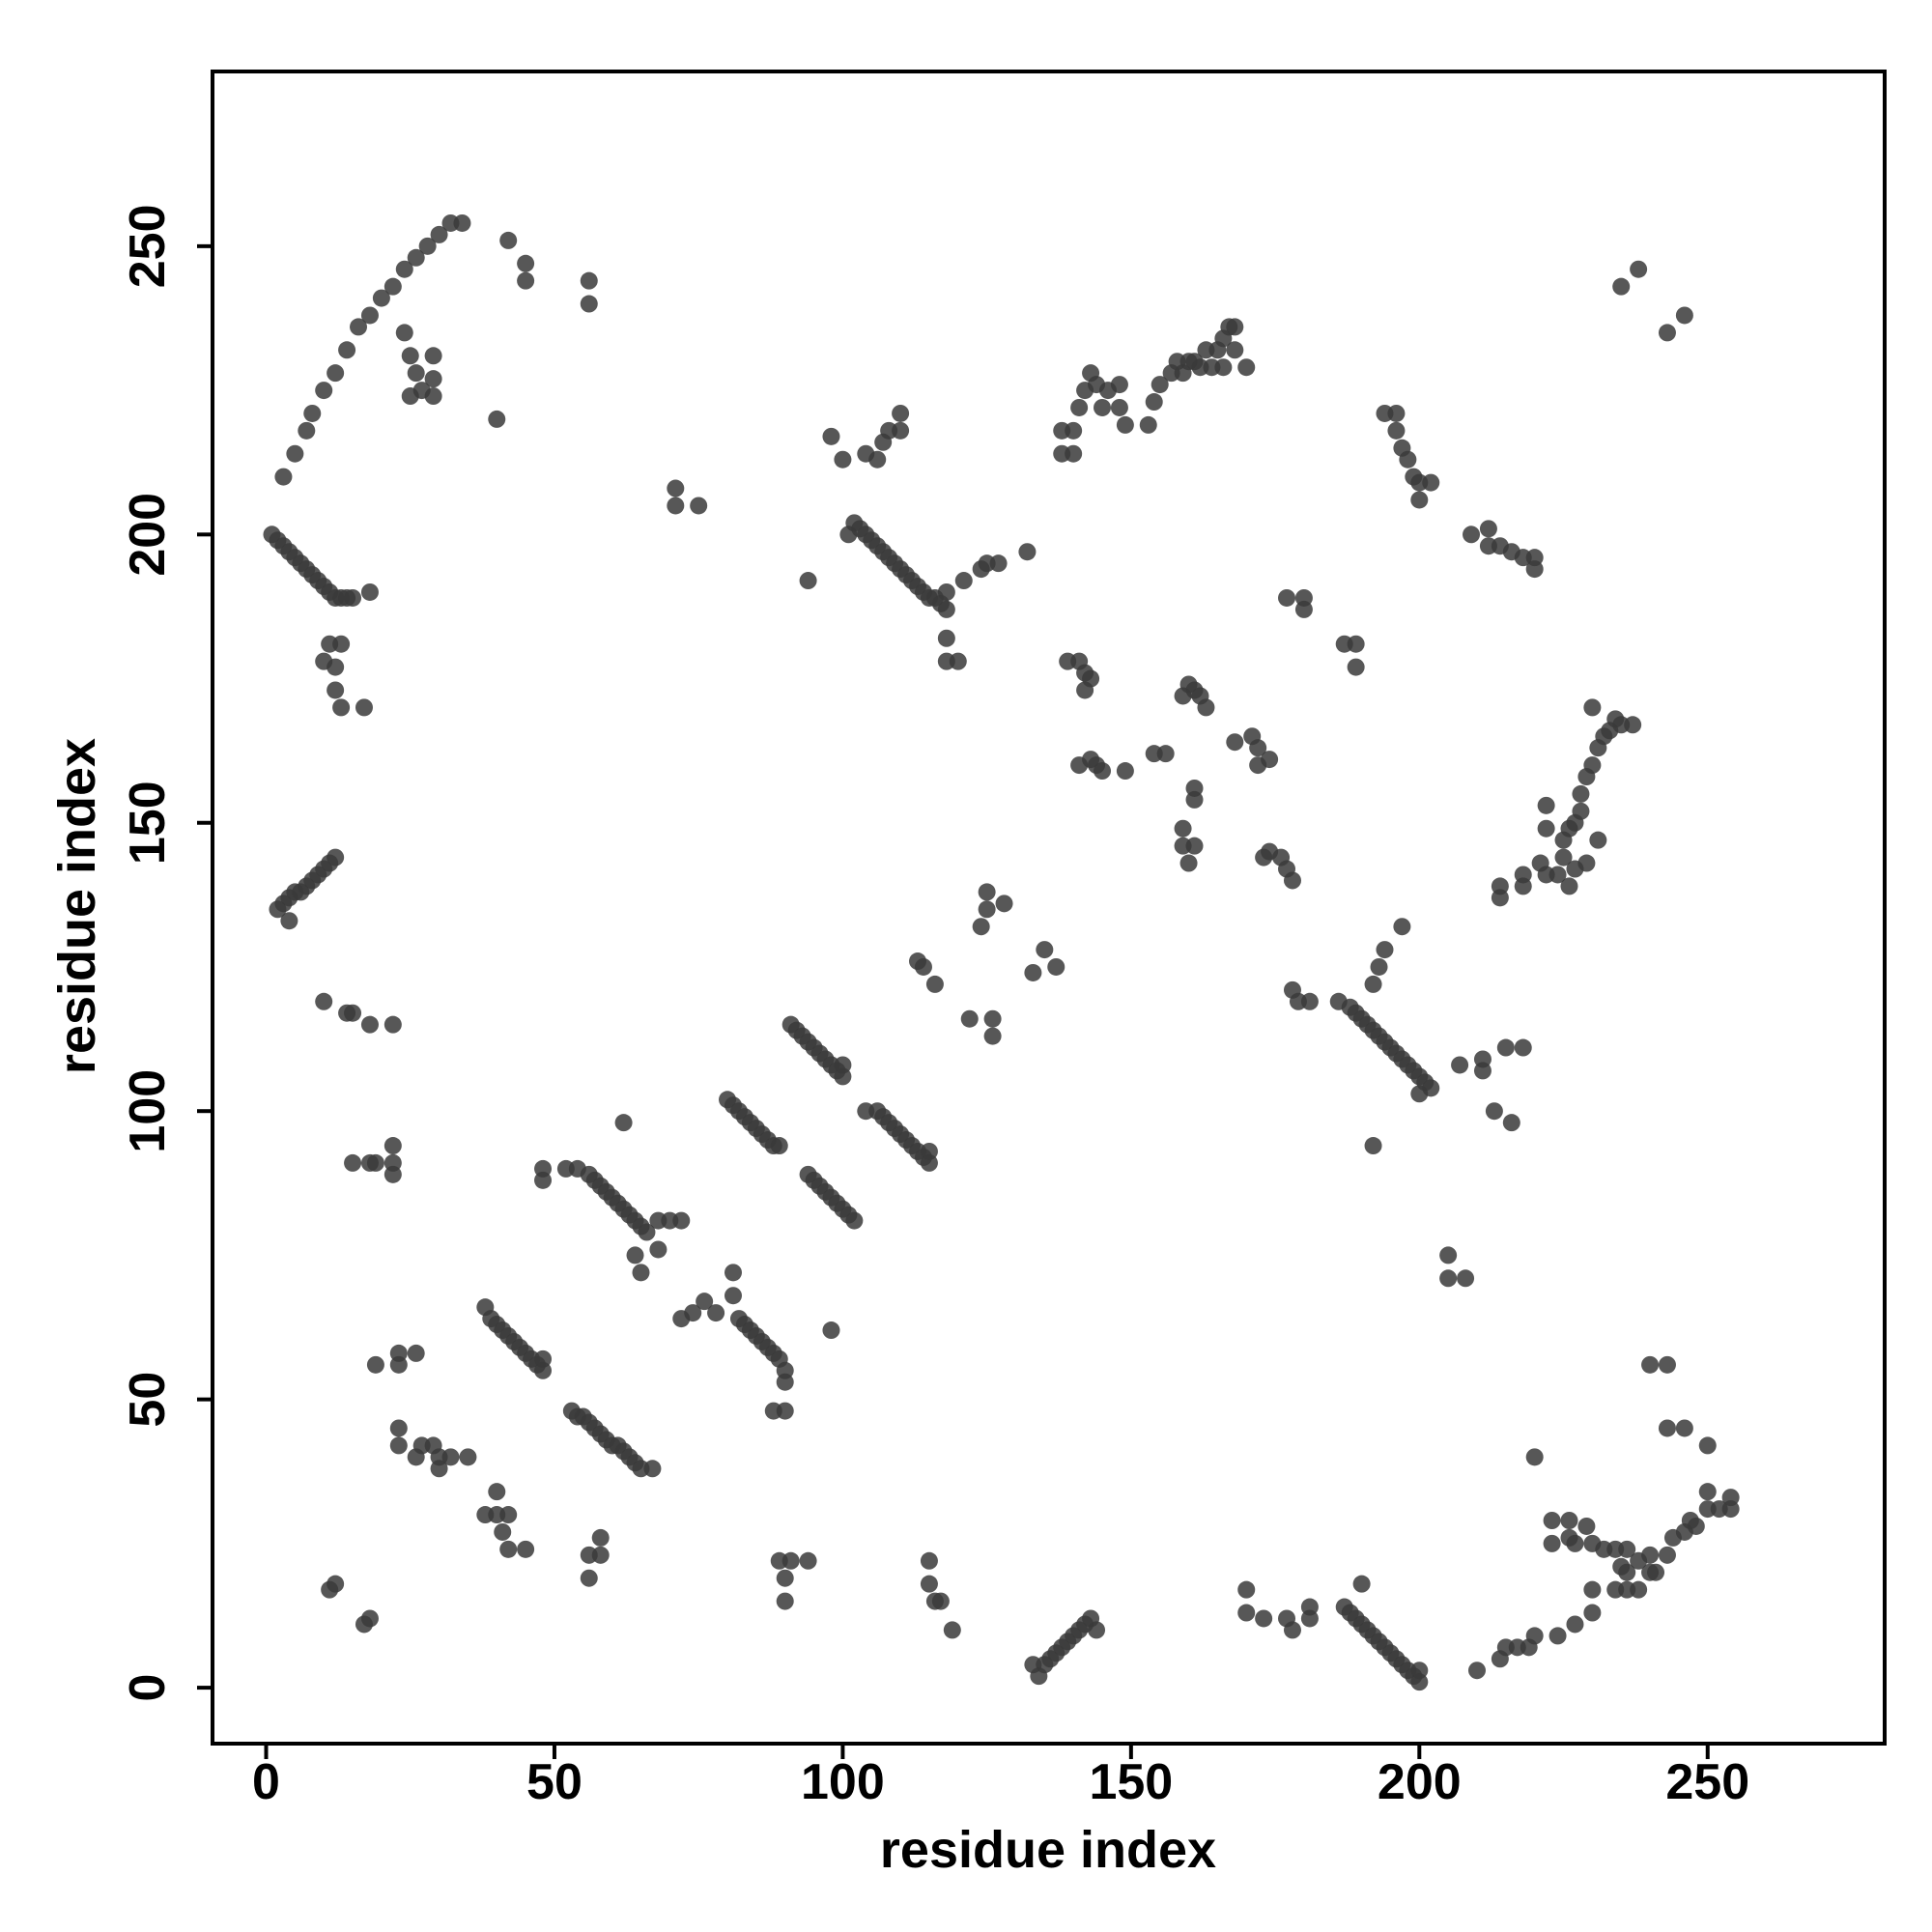  Describe the element at coordinates (266, 1782) in the screenshot. I see `x-tick-label: 0` at that location.